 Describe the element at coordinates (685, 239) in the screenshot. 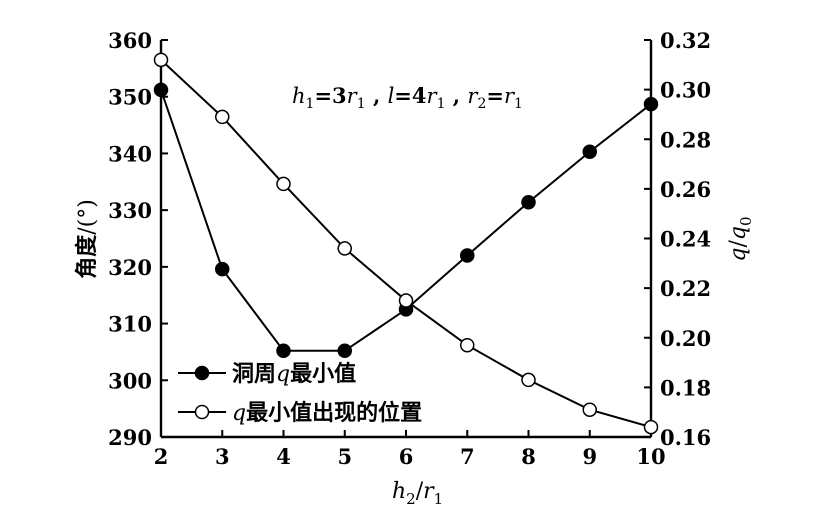

I see `y-right-tick-label: 0.24` at that location.